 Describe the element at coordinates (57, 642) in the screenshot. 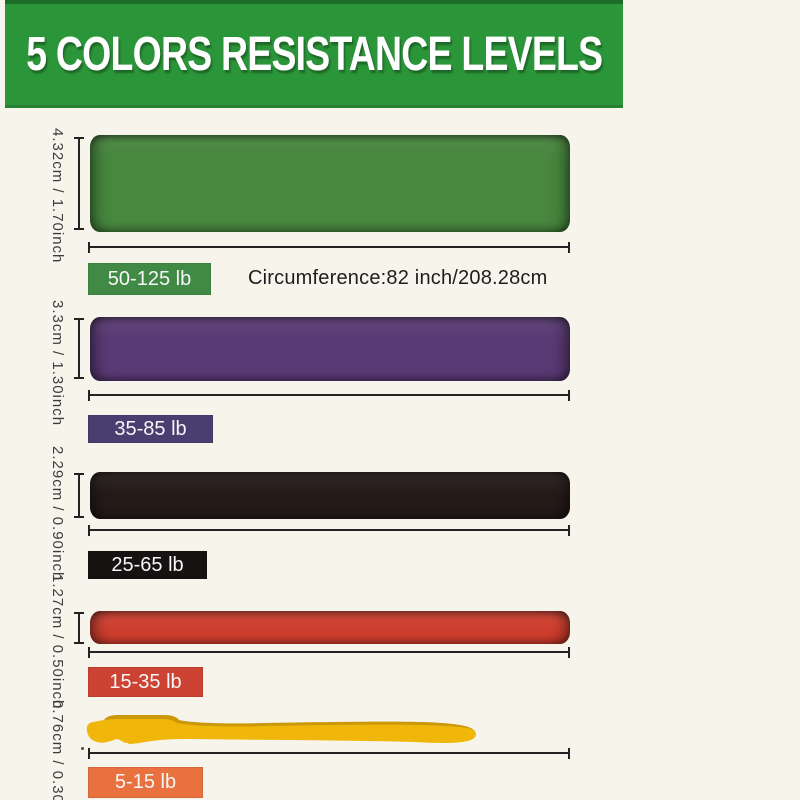

I see `thickness-label-red: 1.27cm / 0.50inch` at that location.